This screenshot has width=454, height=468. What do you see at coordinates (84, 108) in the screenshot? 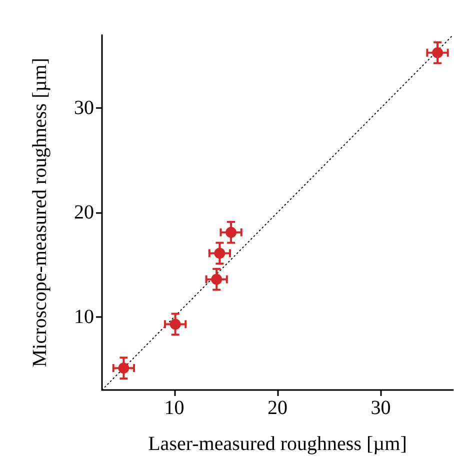
I see `y-tick-label: 30` at bounding box center [84, 108].